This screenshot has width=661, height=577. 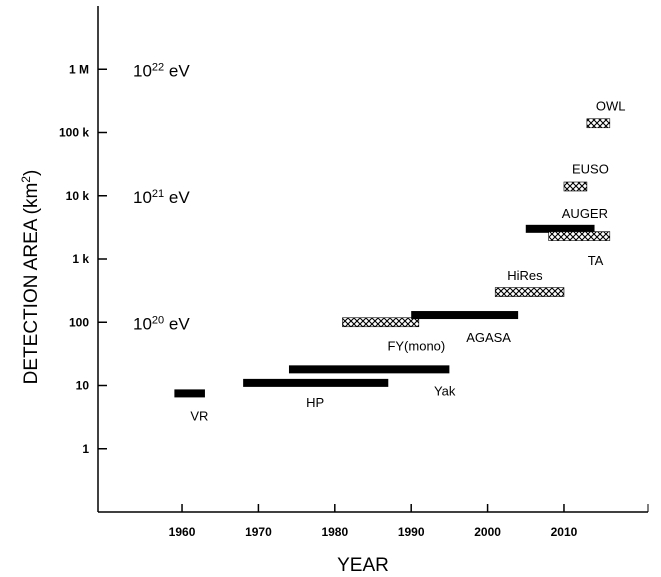 What do you see at coordinates (529, 292) in the screenshot?
I see `bar-hires` at bounding box center [529, 292].